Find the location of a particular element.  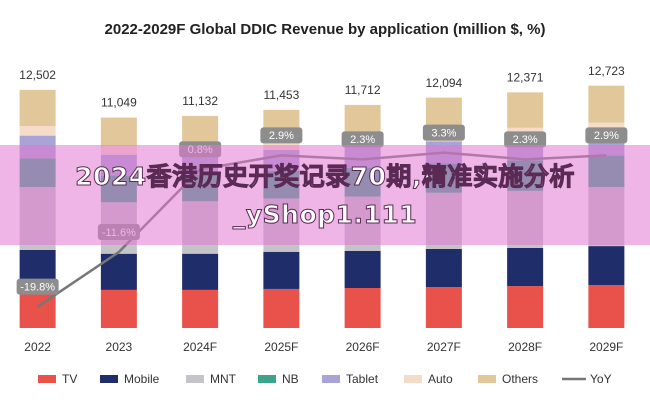

legend-item: Others is located at coordinates (508, 379).